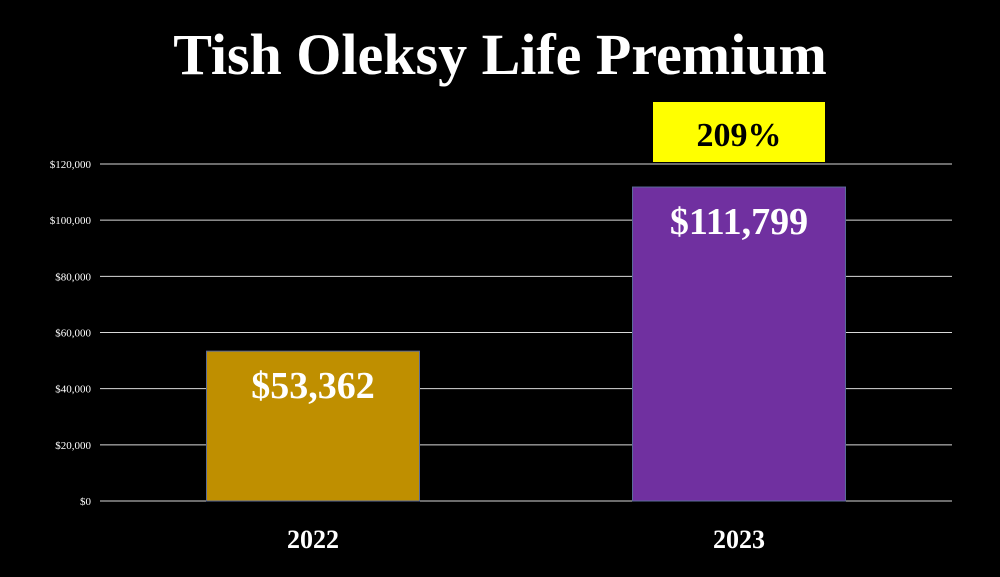 The image size is (1000, 577). What do you see at coordinates (73, 390) in the screenshot?
I see `y-tick-label: $40,000` at bounding box center [73, 390].